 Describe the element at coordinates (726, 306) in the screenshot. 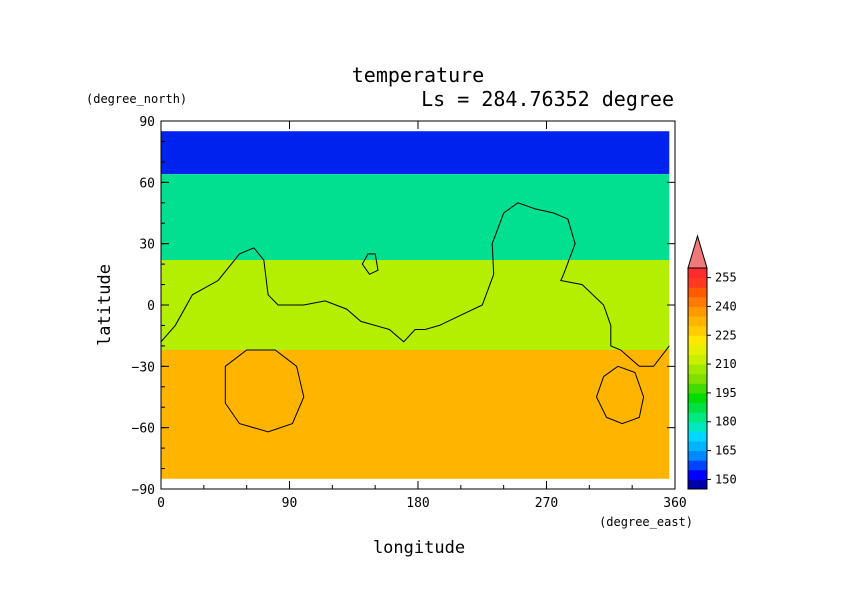

I see `colorbar-label: 240` at that location.